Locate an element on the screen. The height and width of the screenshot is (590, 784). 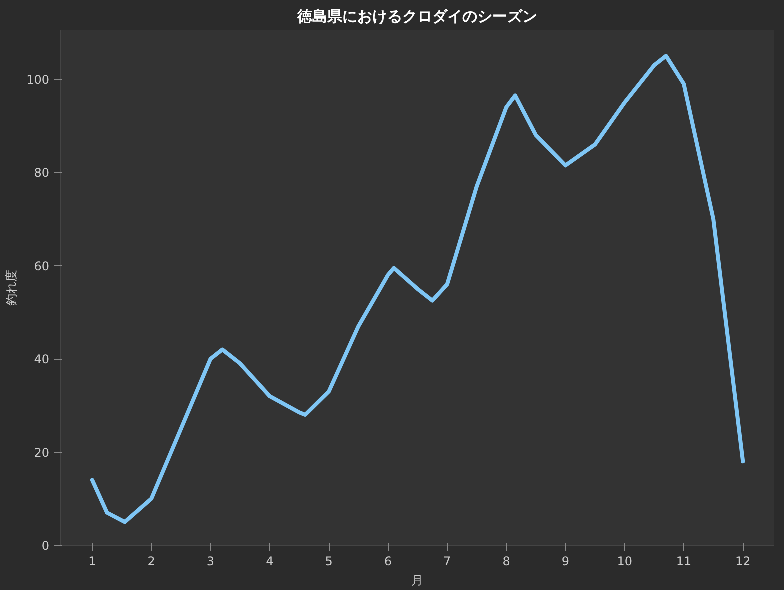
x-tick-label: 5 is located at coordinates (329, 561).